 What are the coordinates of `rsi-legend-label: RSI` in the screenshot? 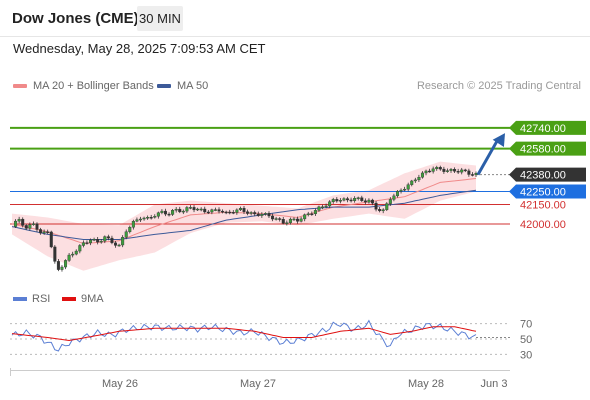 It's located at (41, 299).